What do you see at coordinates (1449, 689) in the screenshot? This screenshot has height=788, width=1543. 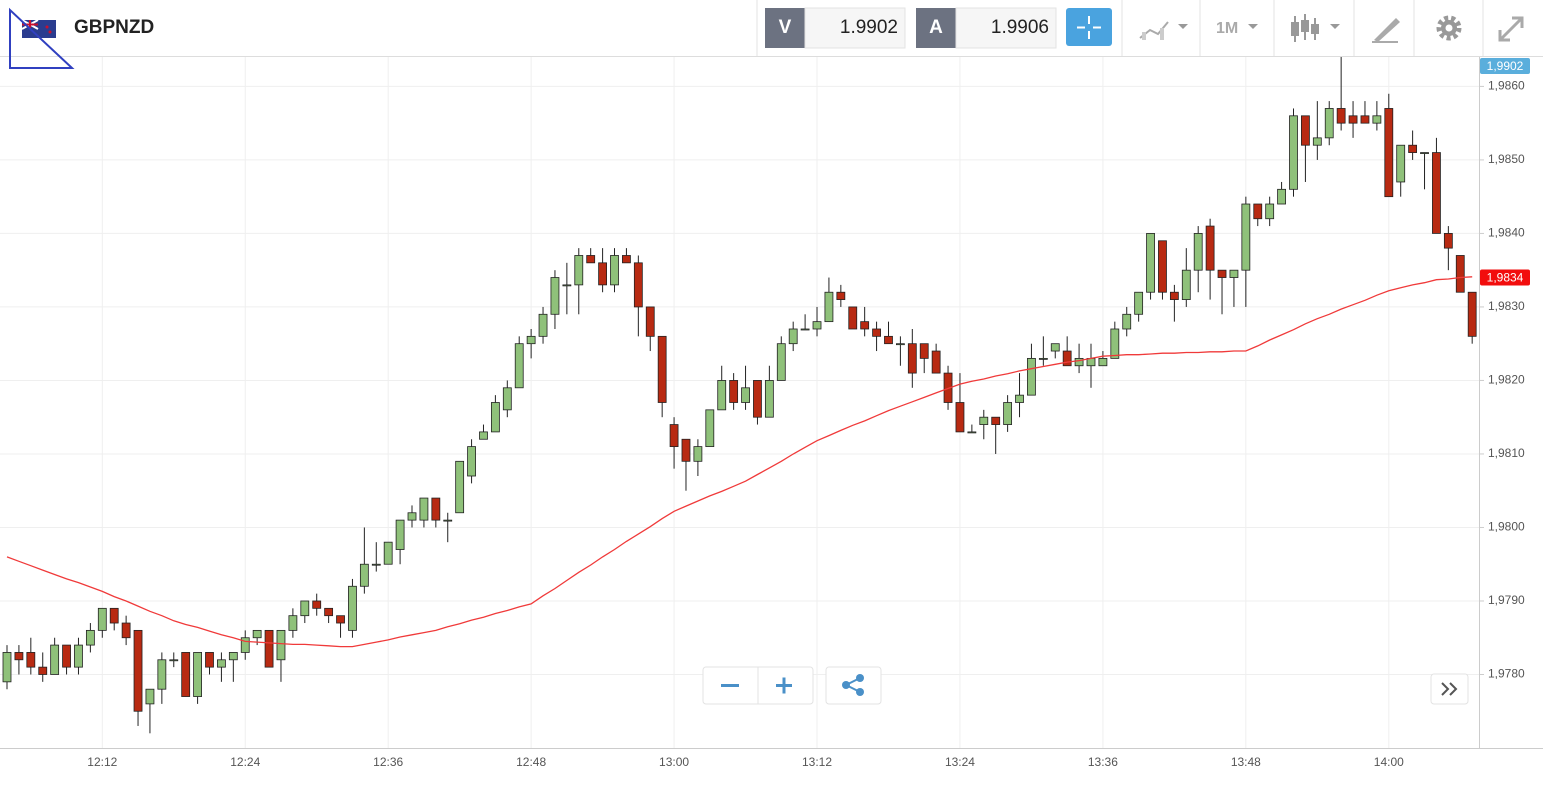 I see `scroll-right-button` at bounding box center [1449, 689].